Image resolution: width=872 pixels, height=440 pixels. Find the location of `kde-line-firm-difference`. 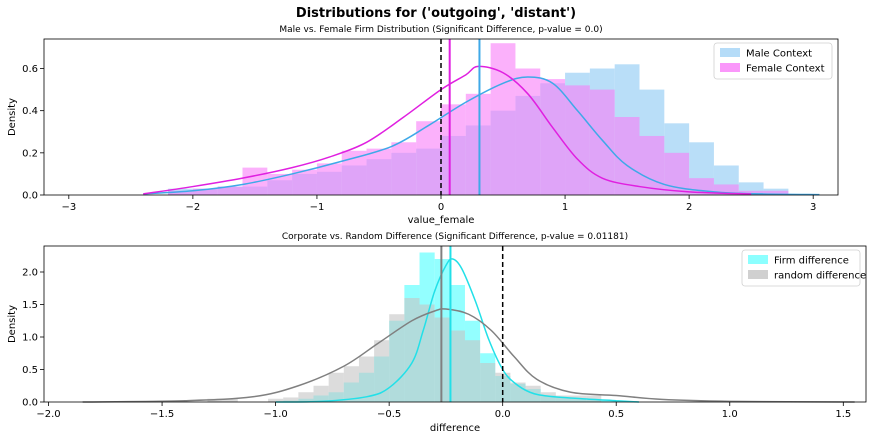

kde-line-firm-difference is located at coordinates (457, 330).